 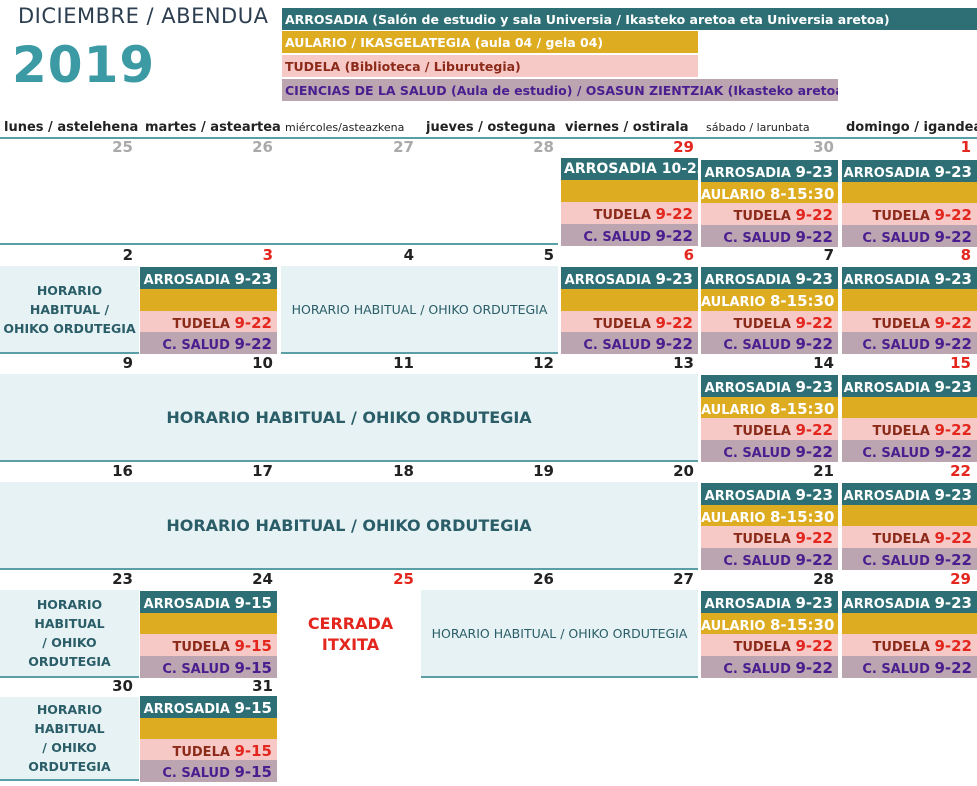 I want to click on weekday-monday: lunes / astelehena, so click(x=71, y=127).